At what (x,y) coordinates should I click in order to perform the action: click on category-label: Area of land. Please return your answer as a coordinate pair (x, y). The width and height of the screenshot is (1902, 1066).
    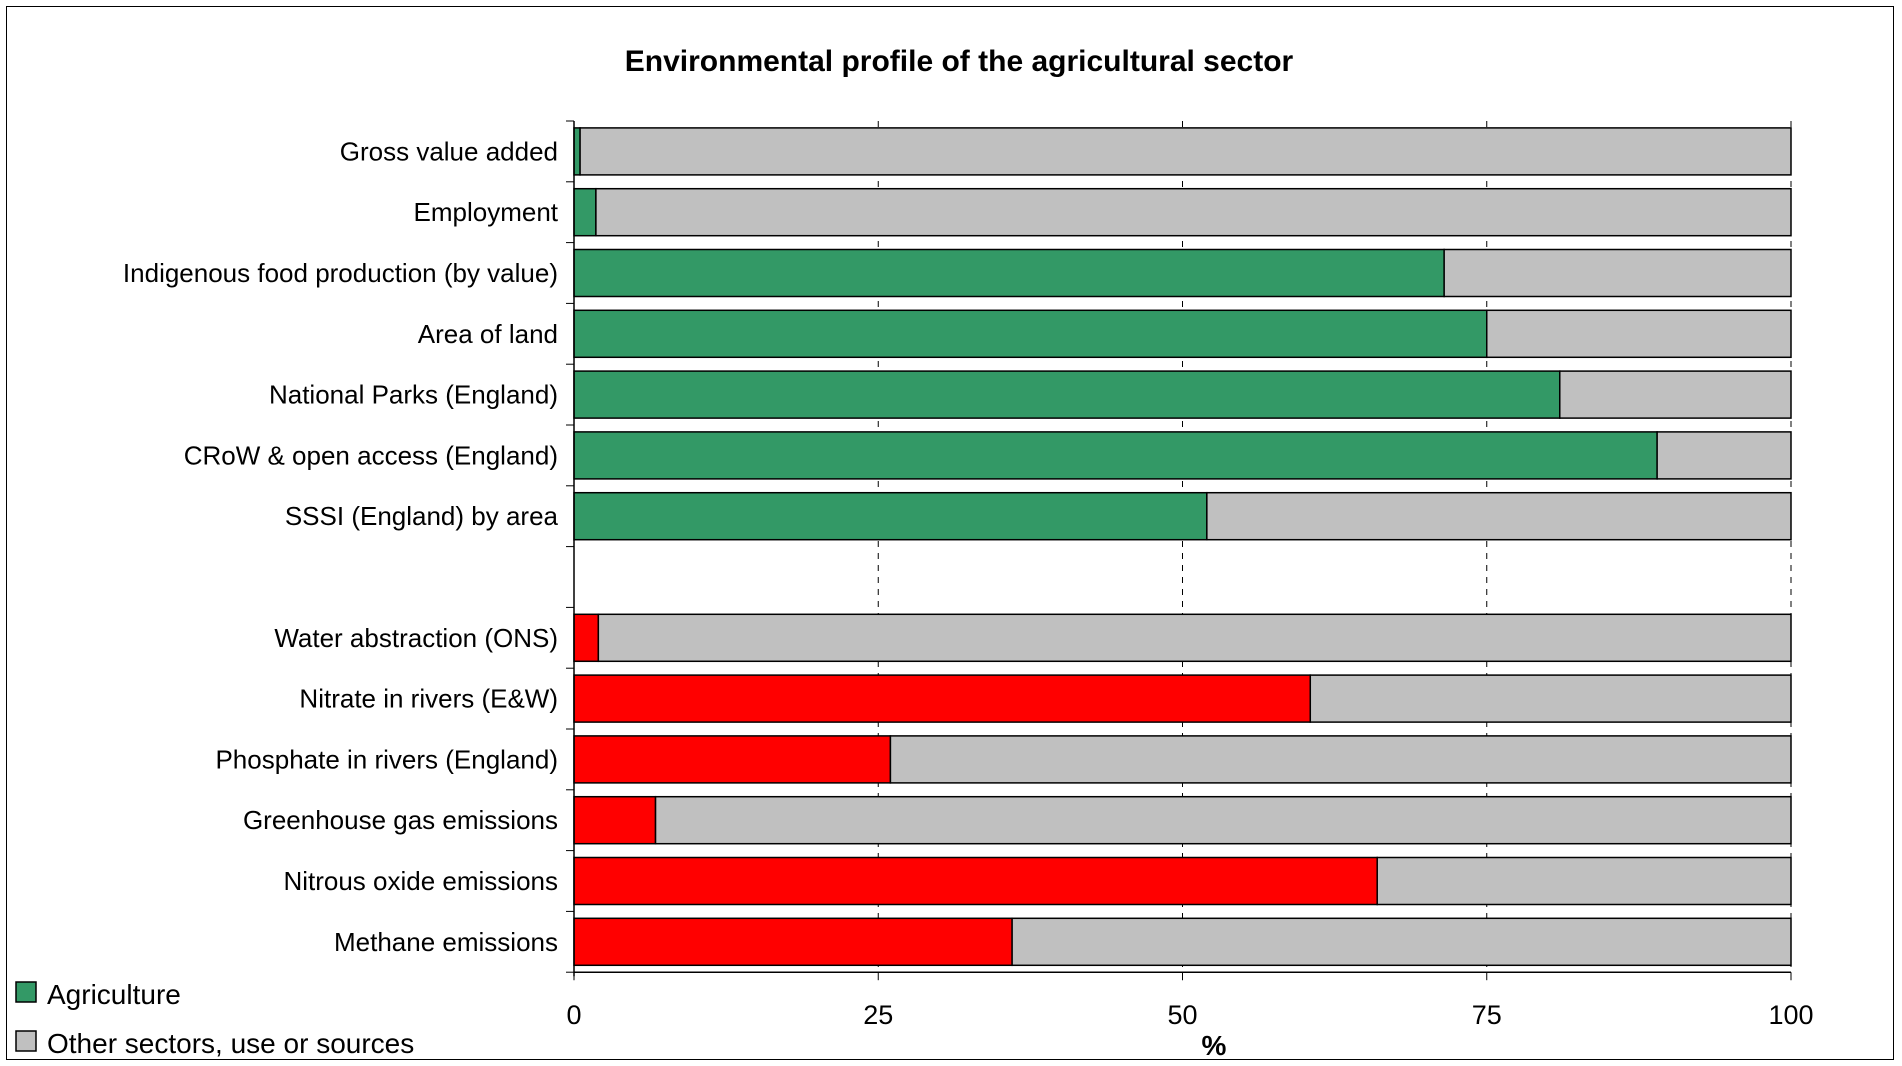
    Looking at the image, I should click on (488, 334).